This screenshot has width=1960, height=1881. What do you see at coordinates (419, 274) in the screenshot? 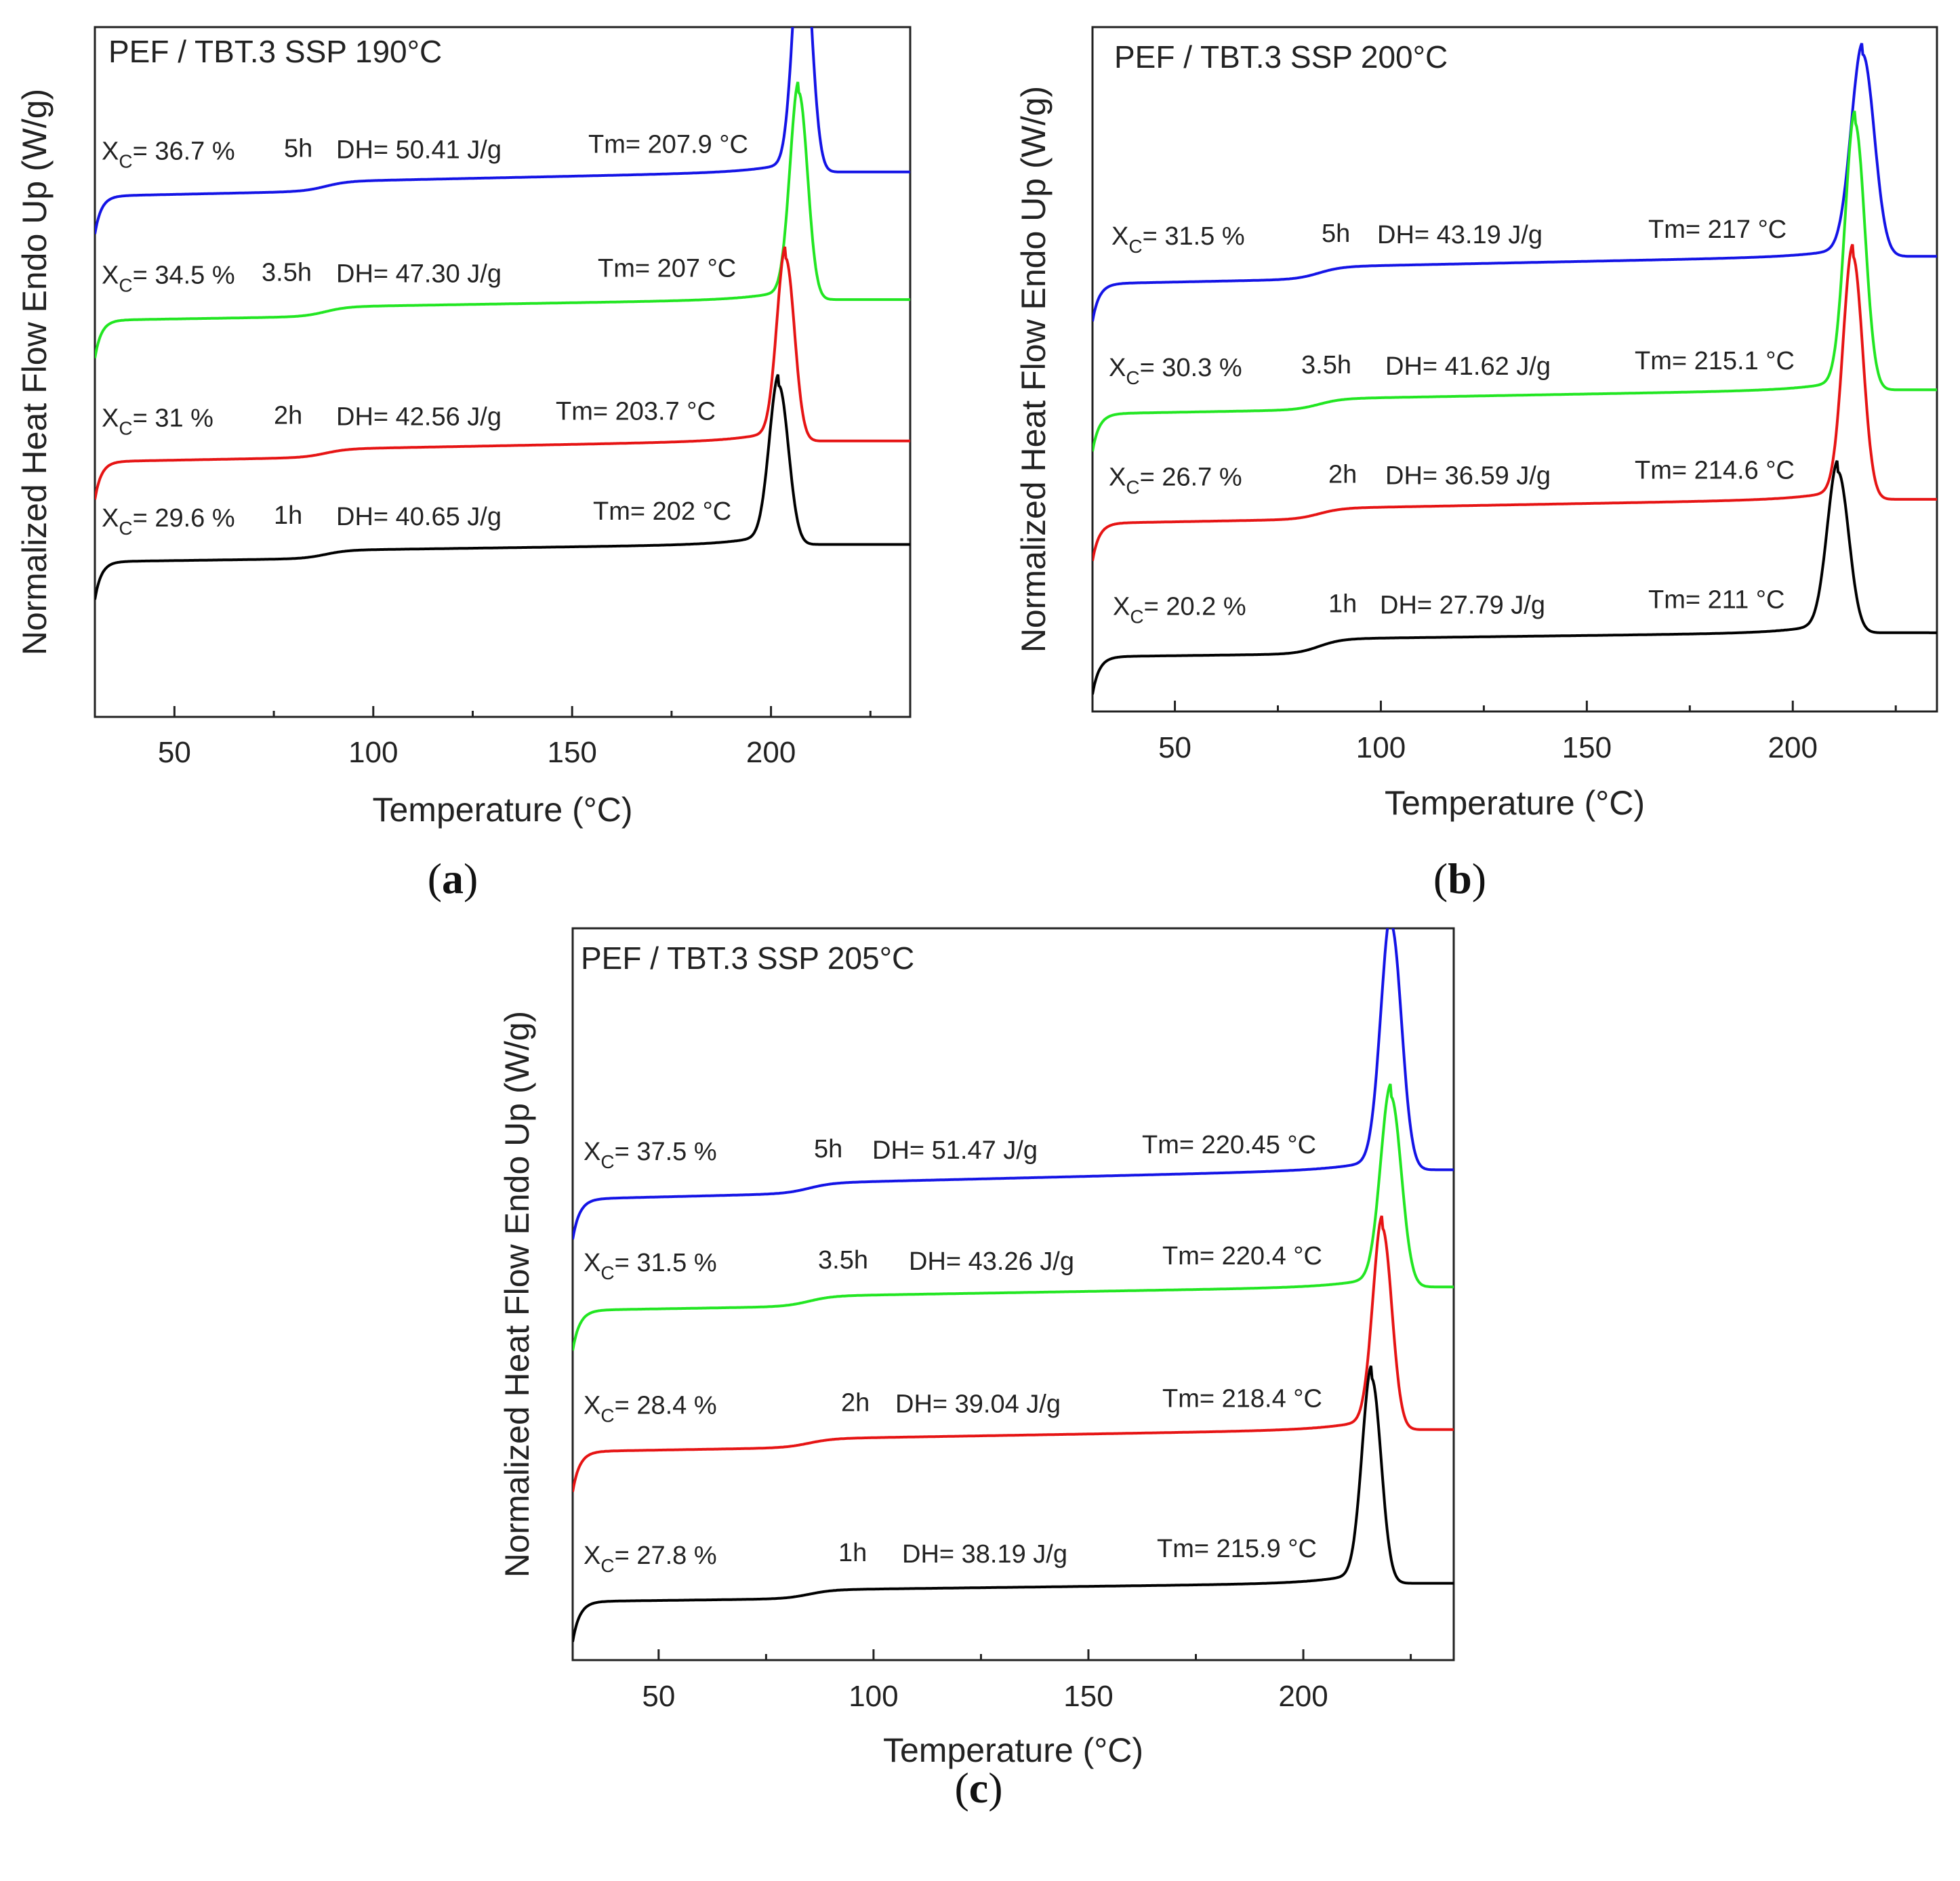
I see `dh-annotation: DH= 47.30 J/g` at bounding box center [419, 274].